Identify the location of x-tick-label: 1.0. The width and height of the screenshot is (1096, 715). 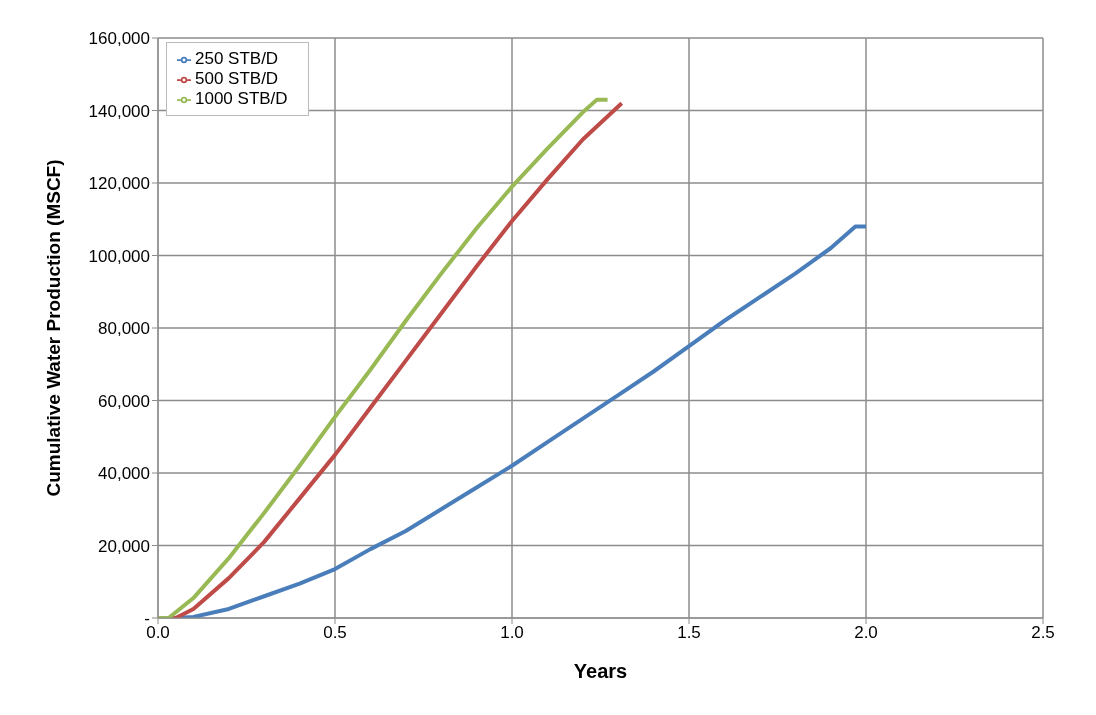
(512, 633).